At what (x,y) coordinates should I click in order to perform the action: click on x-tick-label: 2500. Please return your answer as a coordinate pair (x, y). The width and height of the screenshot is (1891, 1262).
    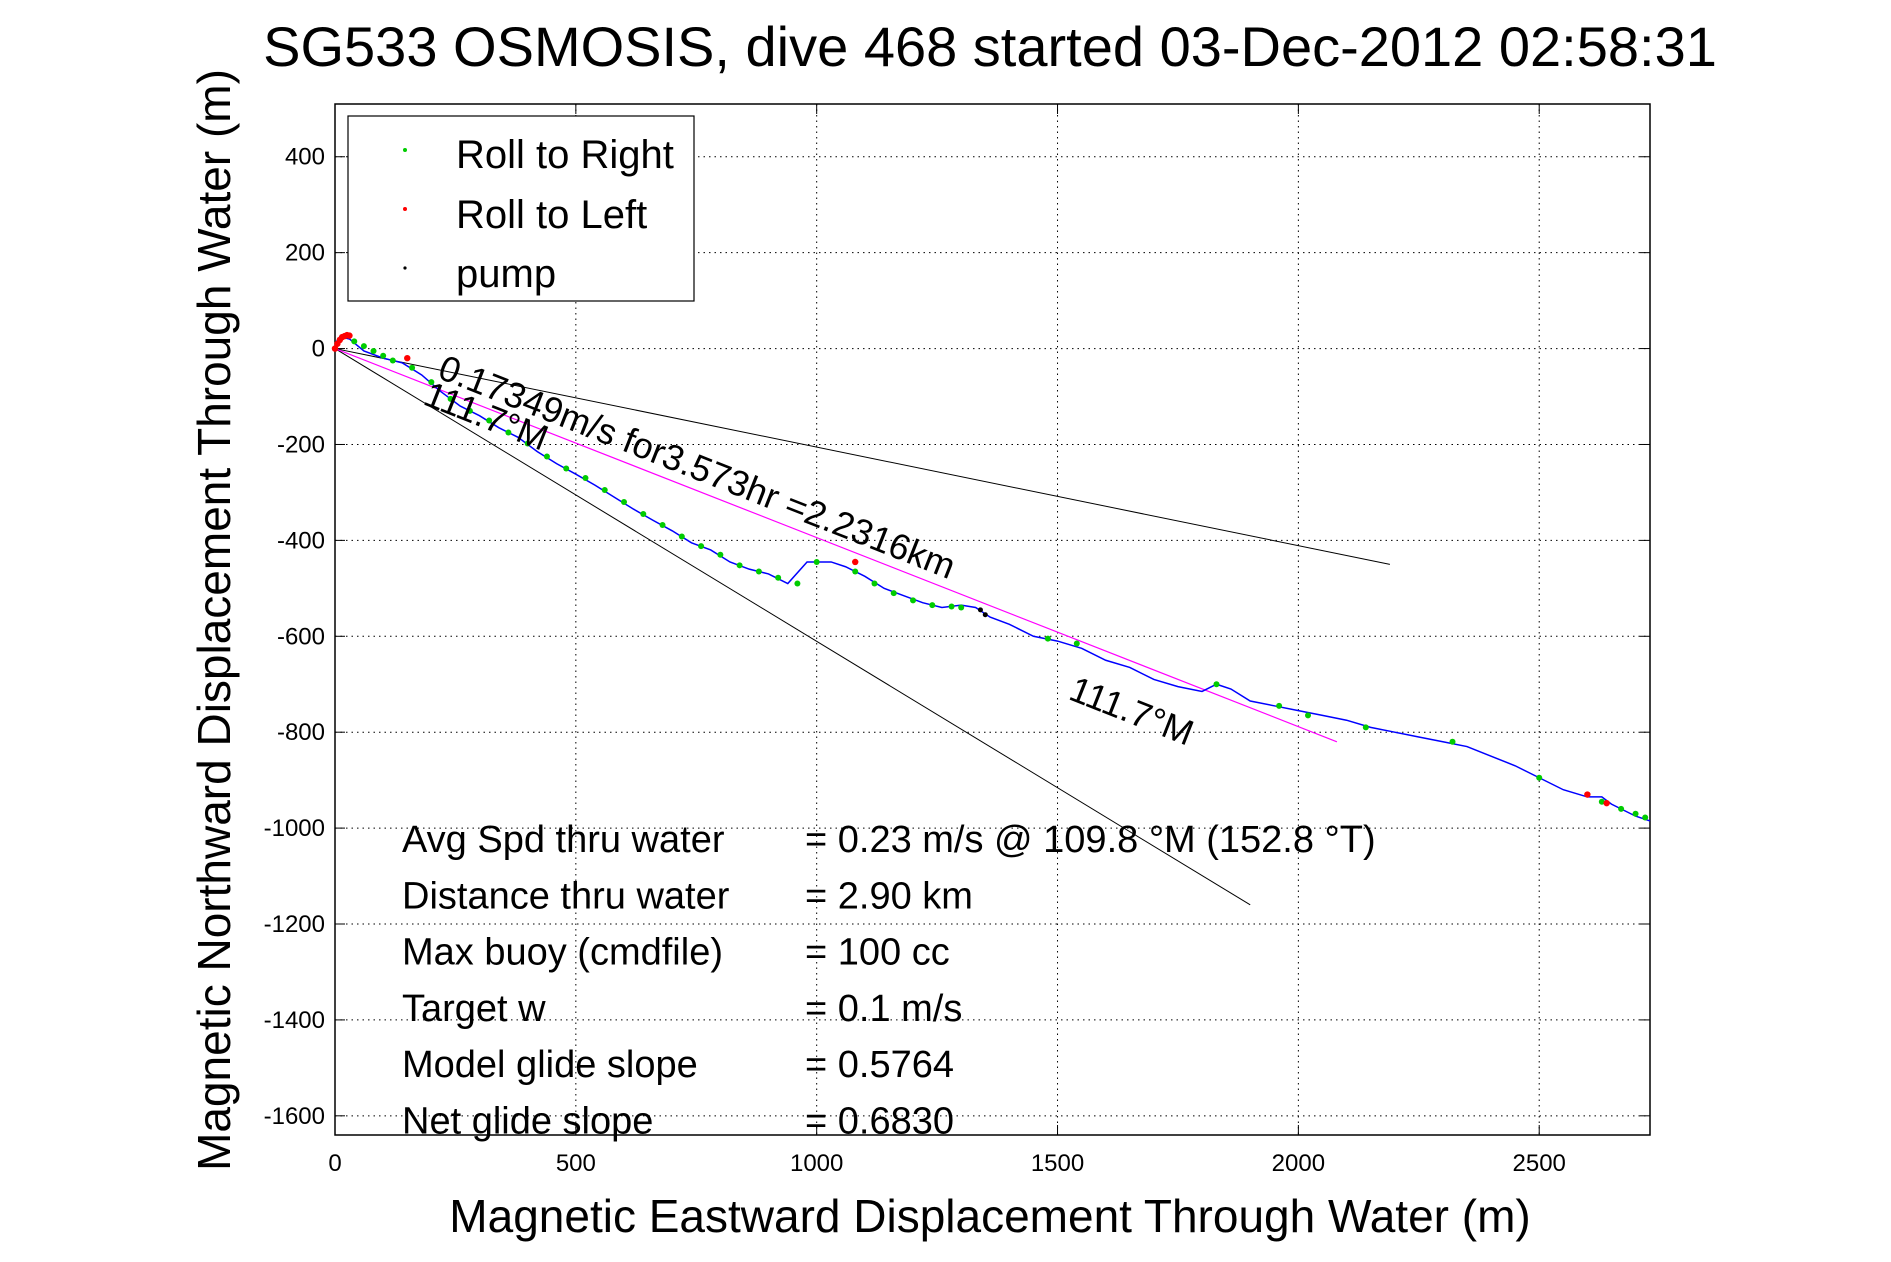
    Looking at the image, I should click on (1539, 1163).